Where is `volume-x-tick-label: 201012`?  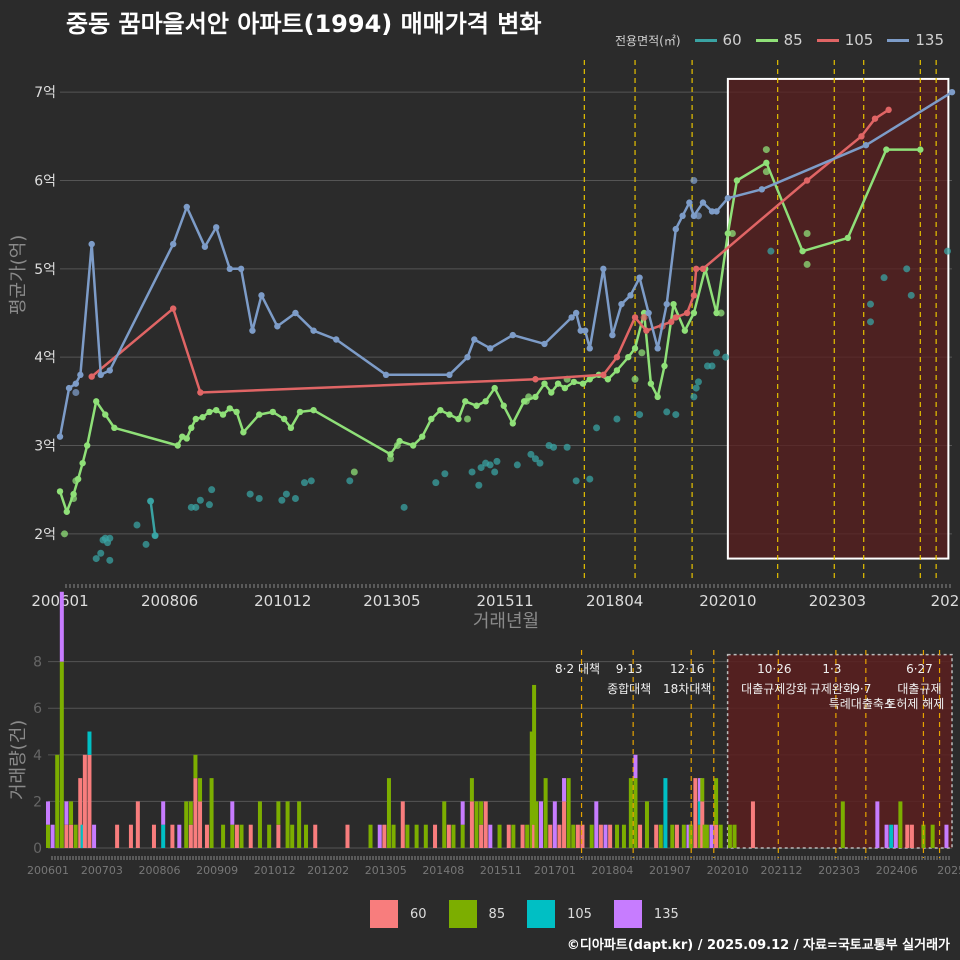
volume-x-tick-label: 201012 is located at coordinates (275, 870).